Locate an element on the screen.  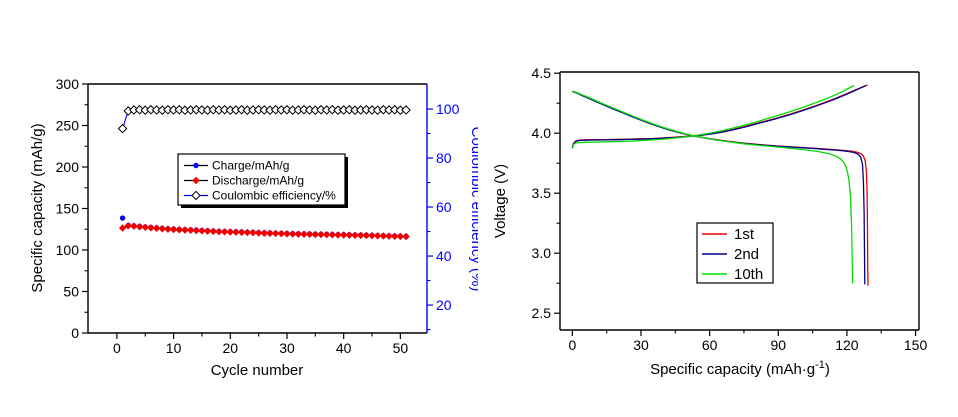
y-axis-ticks: 0 50 100 150 200 250 300 is located at coordinates (72, 208).